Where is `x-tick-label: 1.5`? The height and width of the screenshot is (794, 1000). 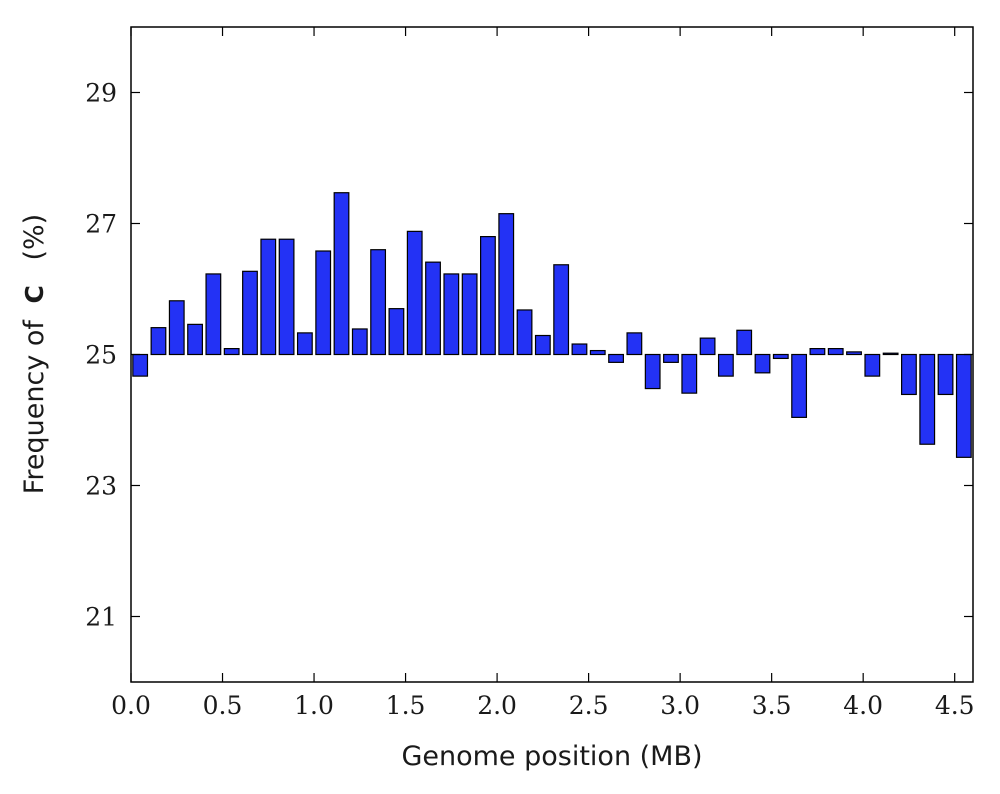 x-tick-label: 1.5 is located at coordinates (406, 705).